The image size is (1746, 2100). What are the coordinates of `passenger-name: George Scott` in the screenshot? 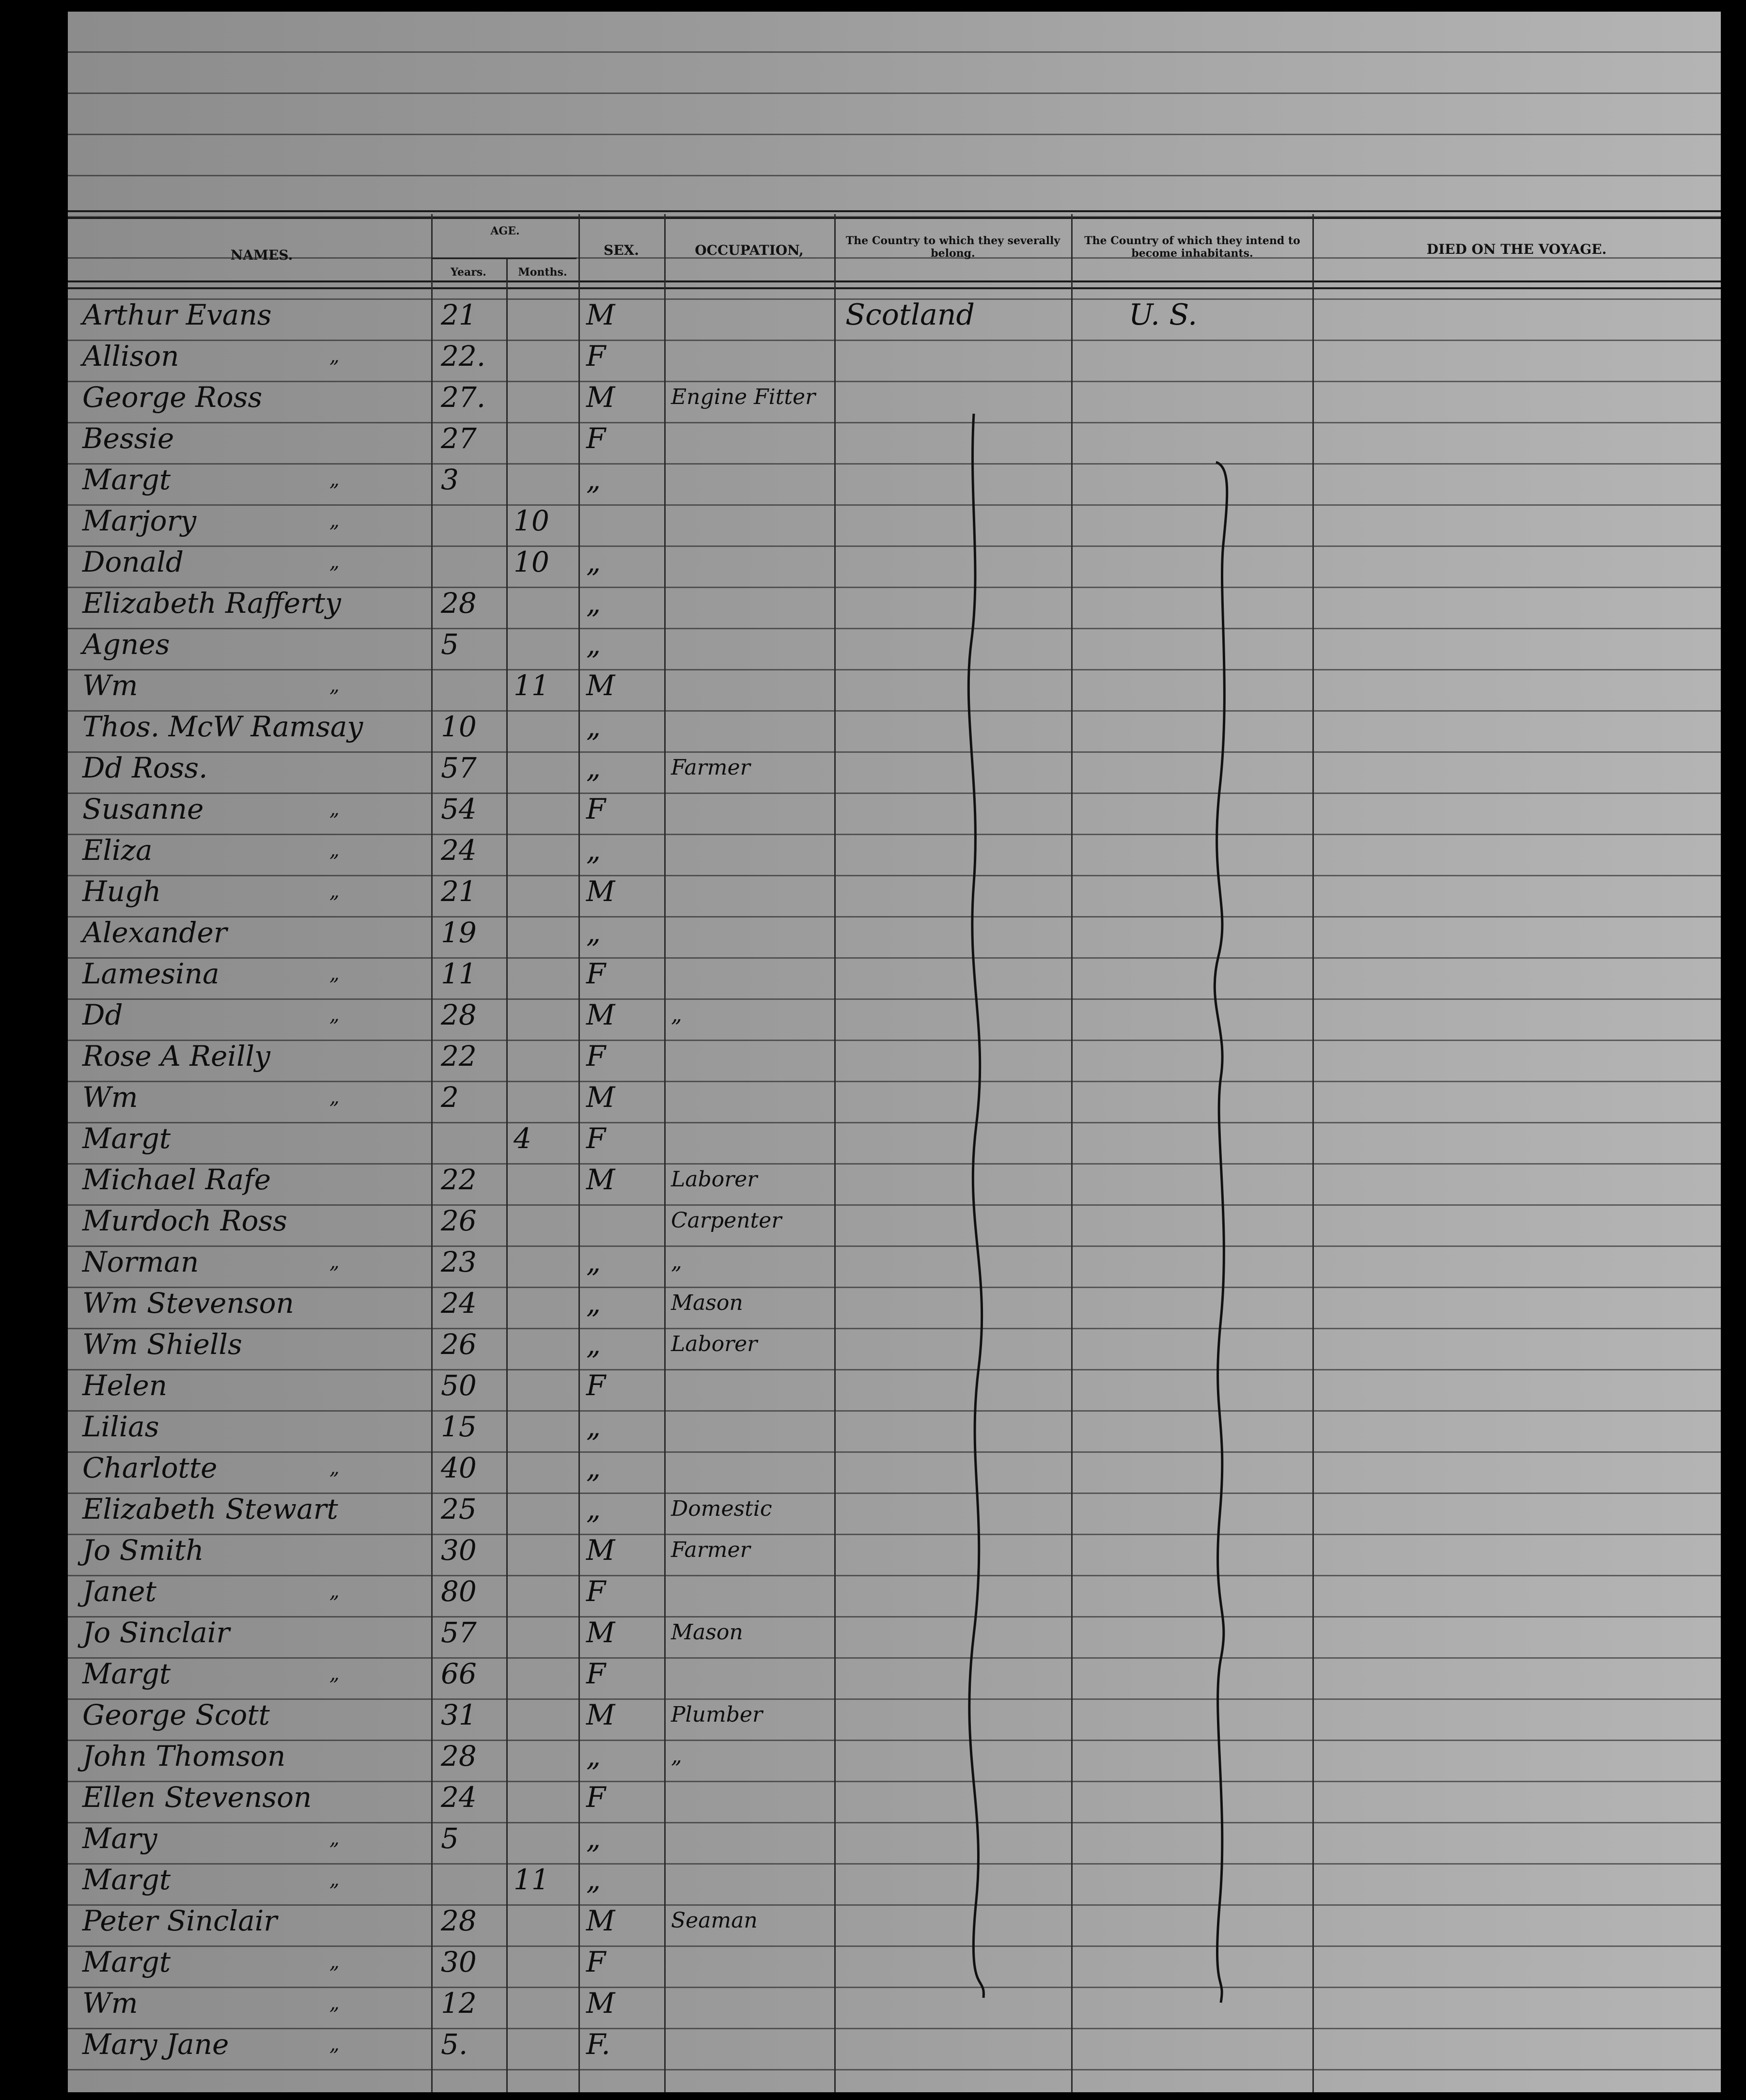 It's located at (176, 1715).